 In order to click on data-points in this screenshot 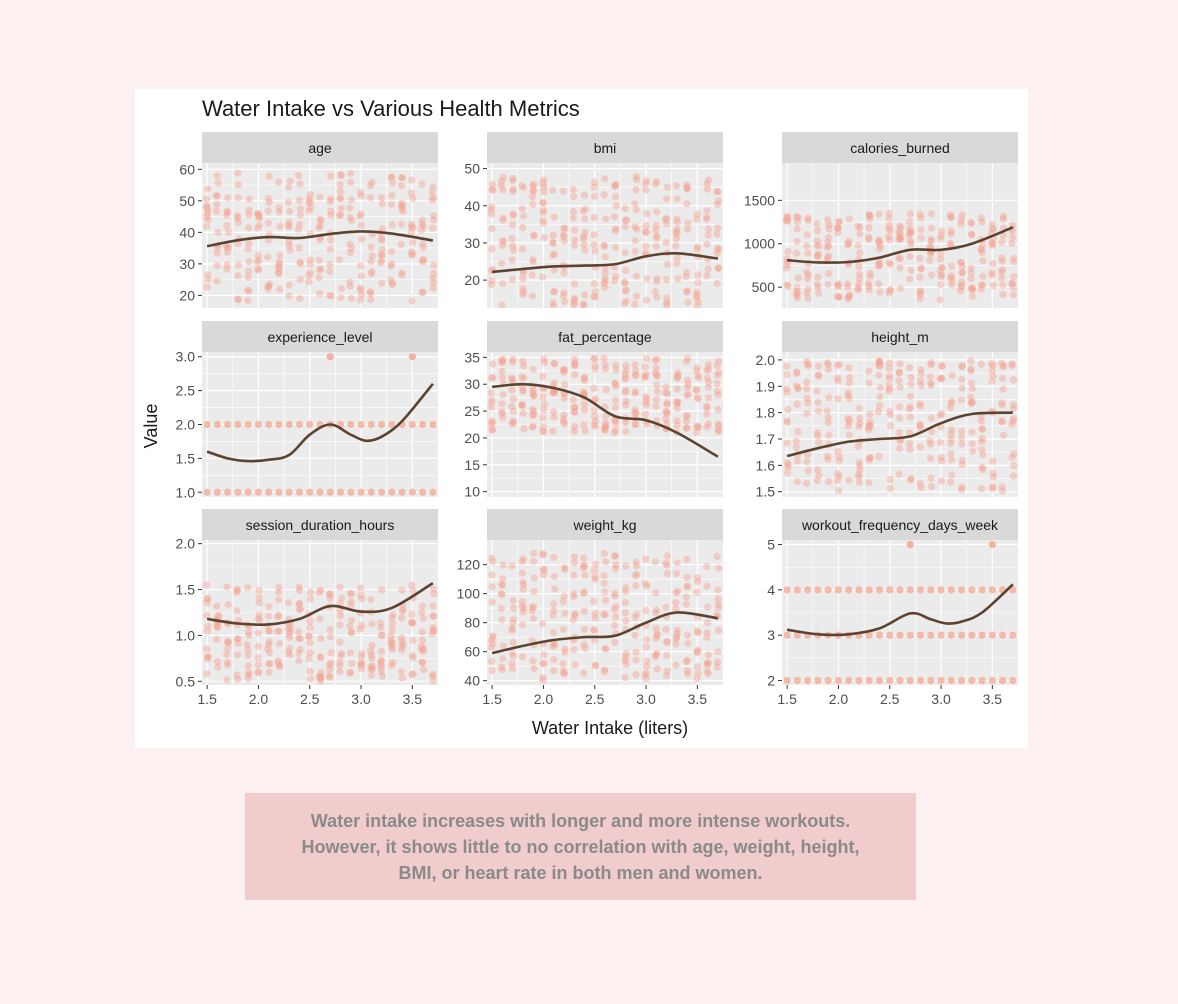, I will do `click(900, 612)`.